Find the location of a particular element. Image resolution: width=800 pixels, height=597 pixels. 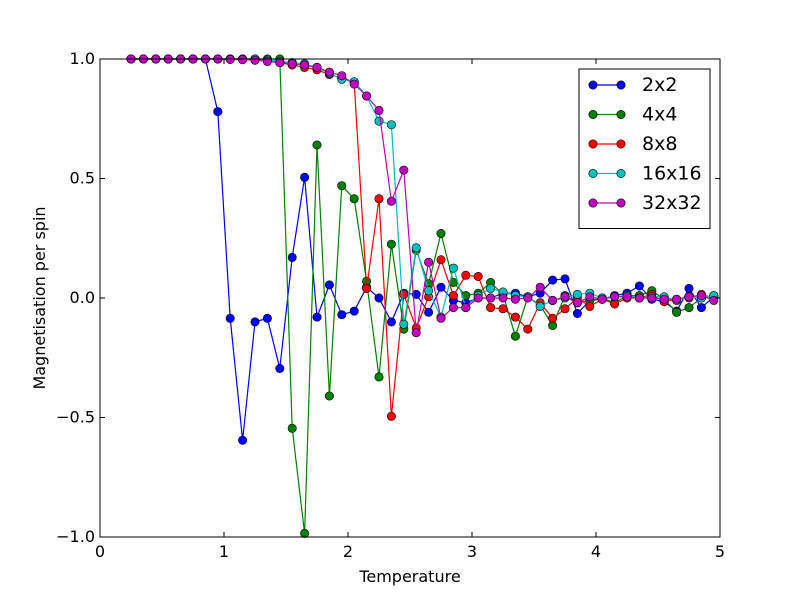

legend-label: 8x8 is located at coordinates (659, 144).